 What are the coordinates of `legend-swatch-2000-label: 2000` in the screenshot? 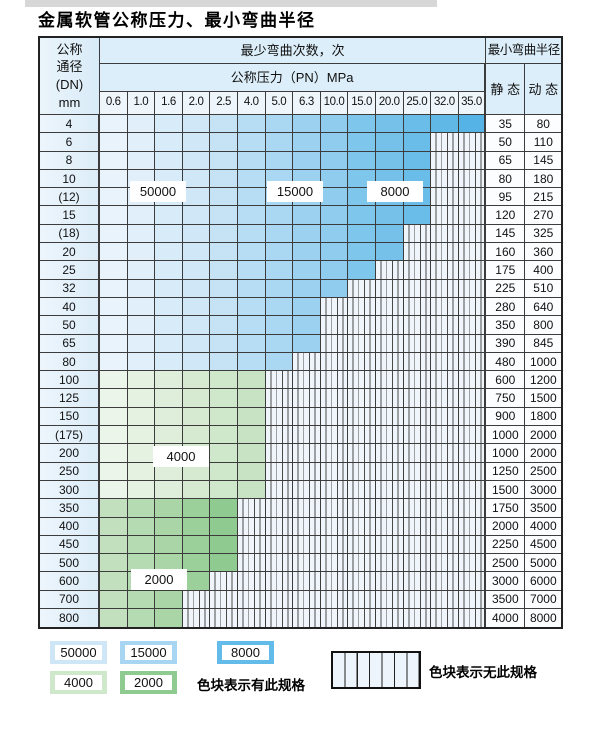 It's located at (148, 682).